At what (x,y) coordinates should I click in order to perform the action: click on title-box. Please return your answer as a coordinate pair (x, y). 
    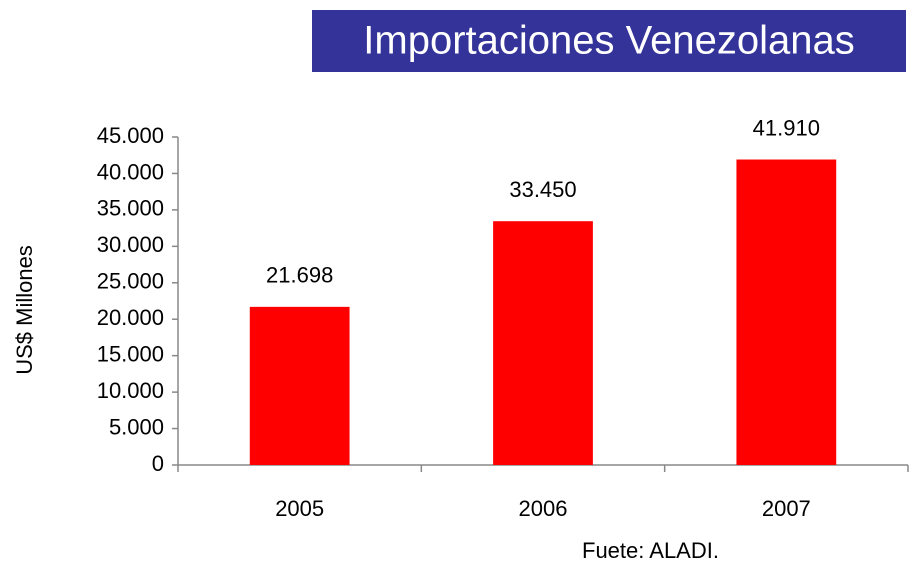
    Looking at the image, I should click on (609, 41).